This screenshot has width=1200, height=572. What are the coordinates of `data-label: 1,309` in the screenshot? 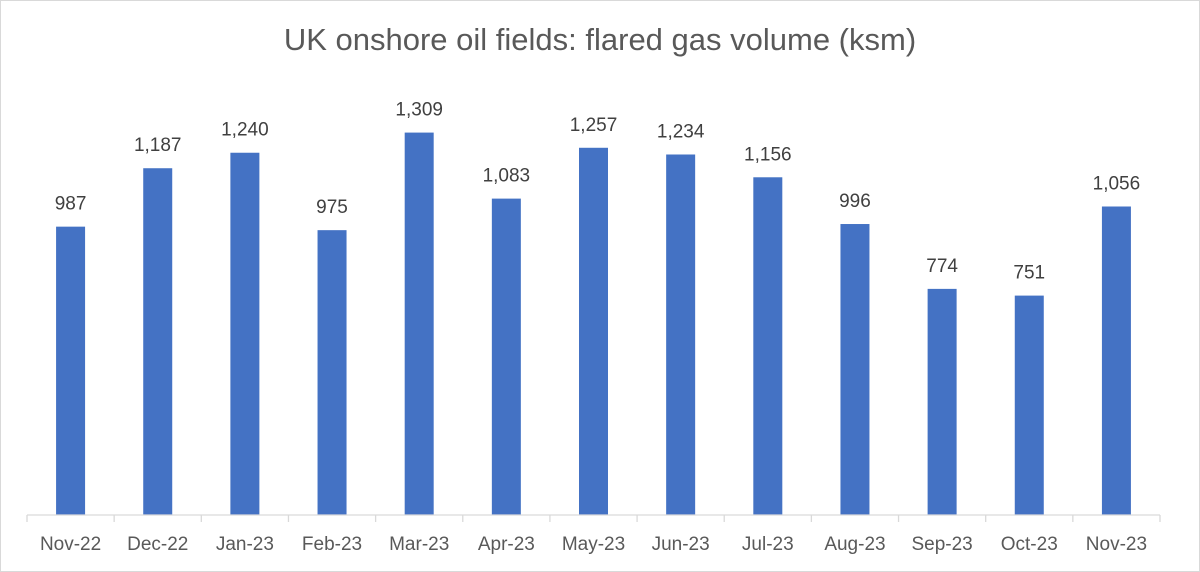 It's located at (419, 110).